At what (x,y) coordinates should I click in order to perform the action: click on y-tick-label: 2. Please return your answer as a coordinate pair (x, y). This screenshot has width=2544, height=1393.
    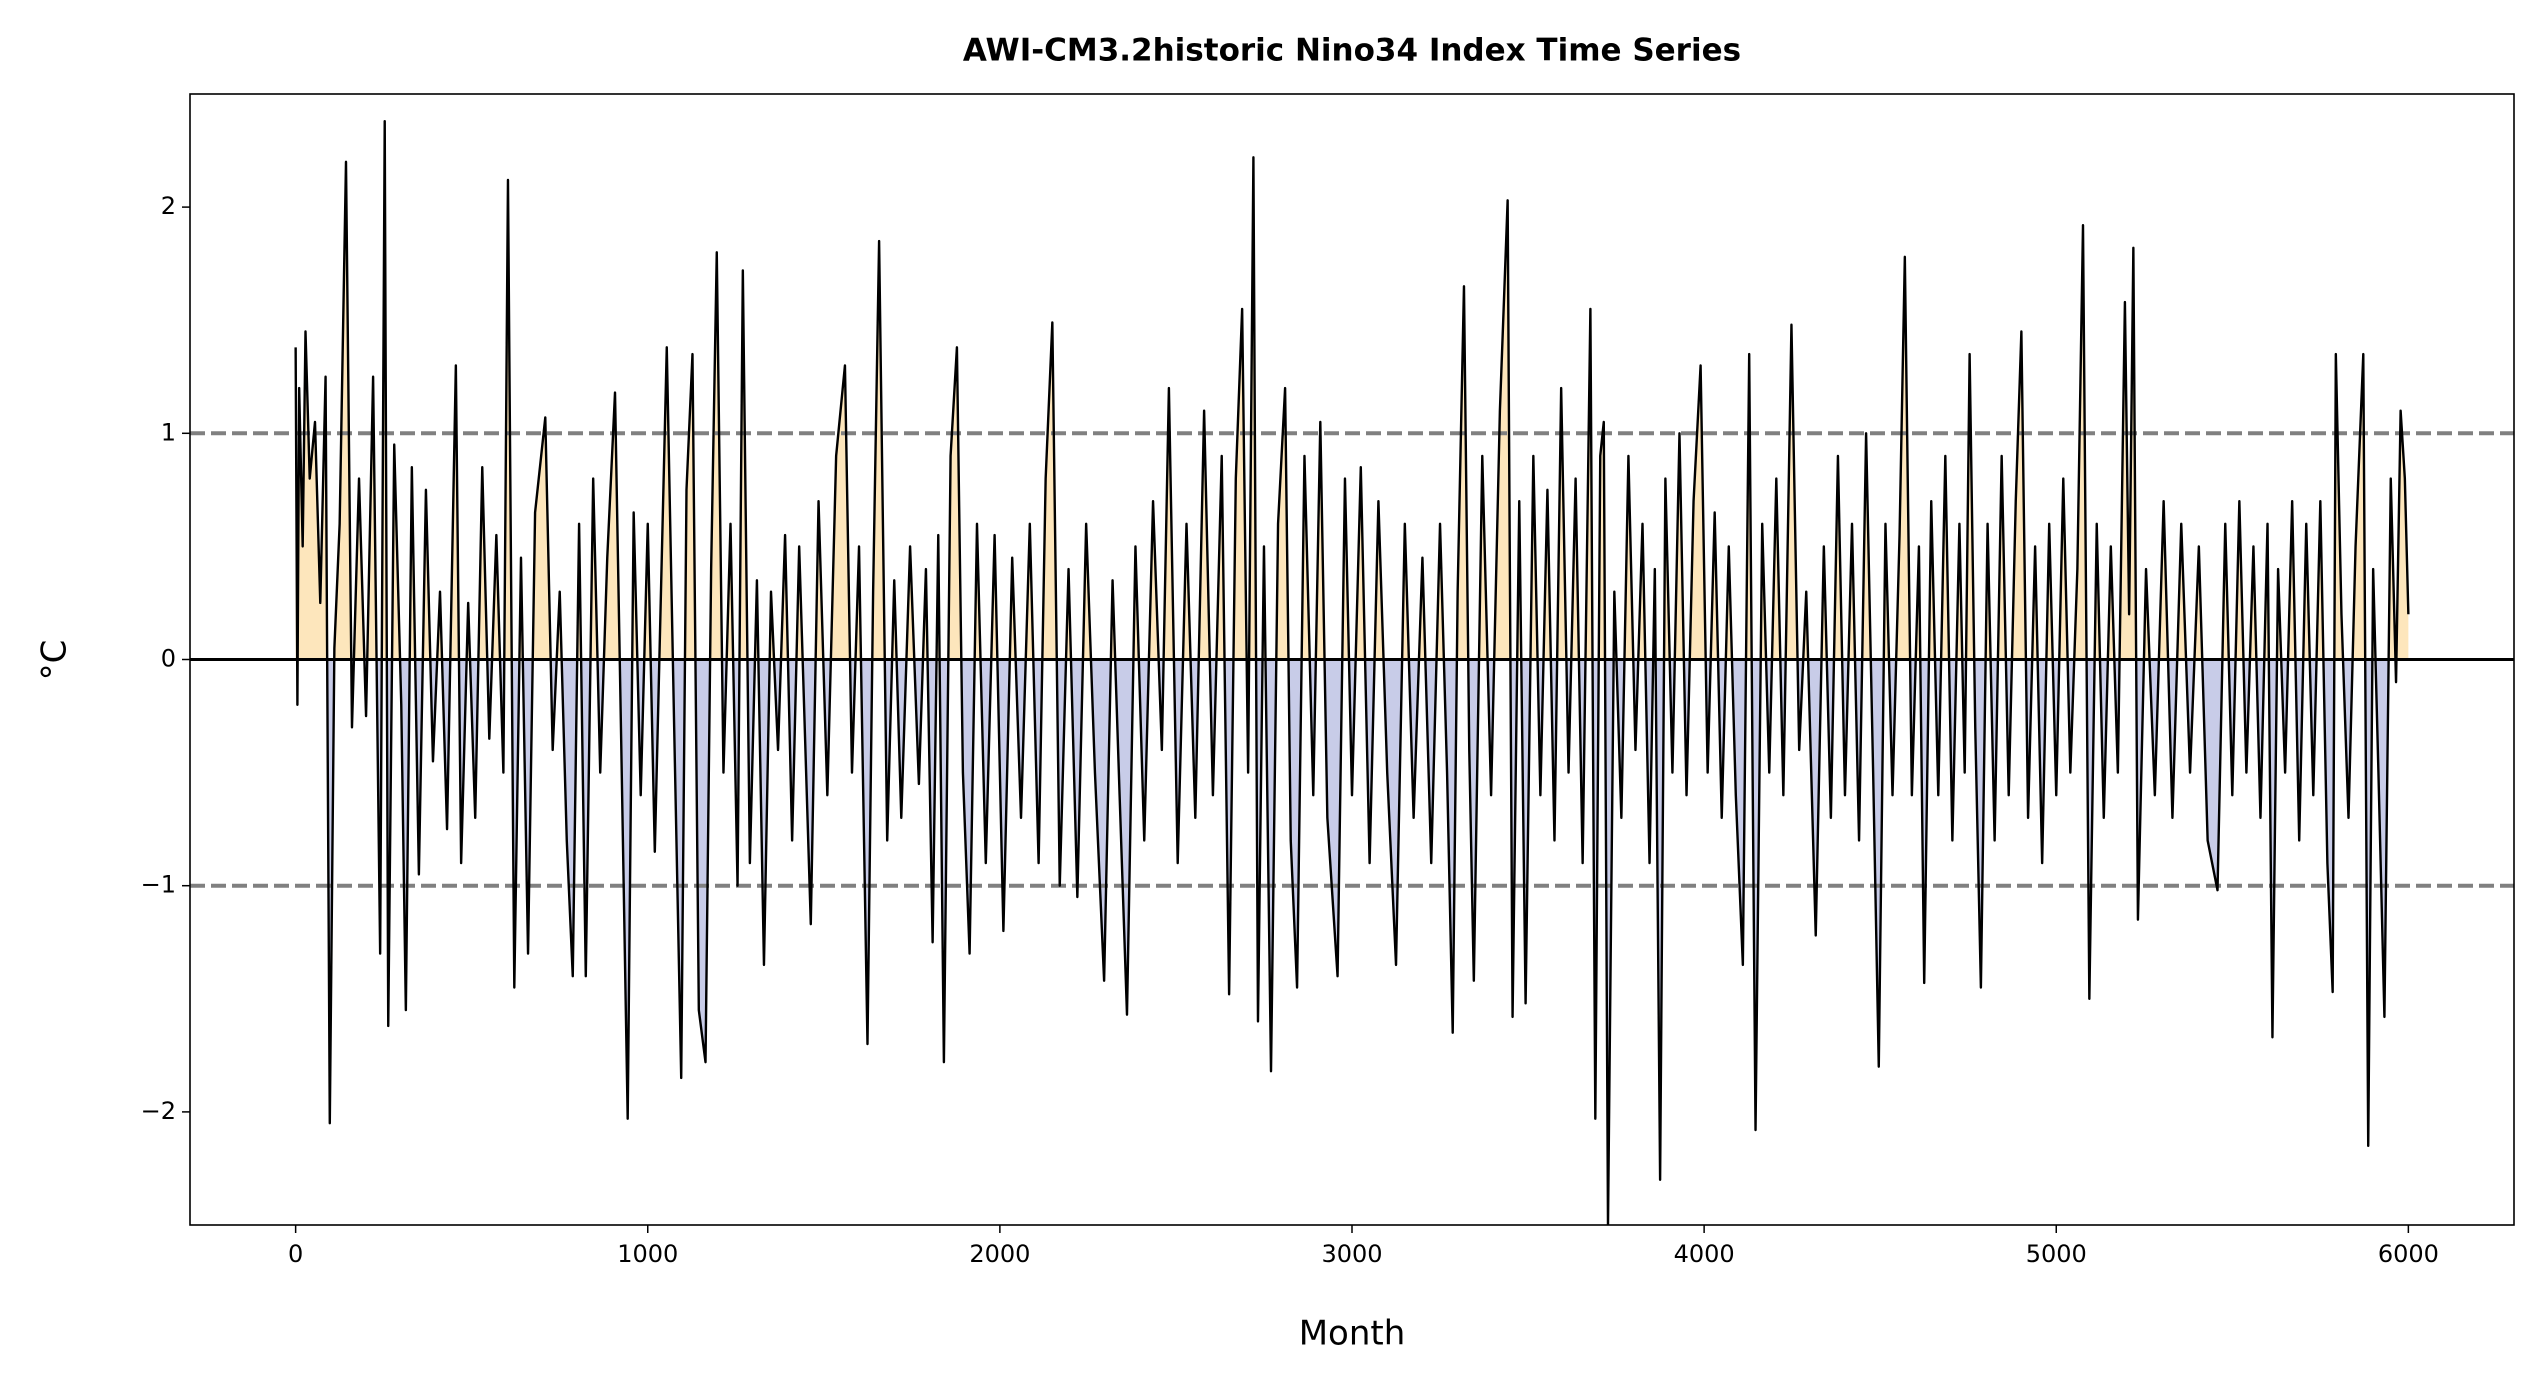
    Looking at the image, I should click on (168, 206).